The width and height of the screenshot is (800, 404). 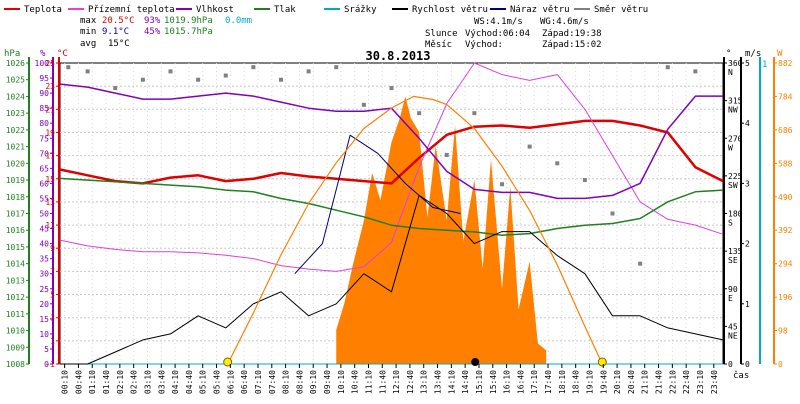 I want to click on pct-tick-label: 25, so click(x=44, y=289).